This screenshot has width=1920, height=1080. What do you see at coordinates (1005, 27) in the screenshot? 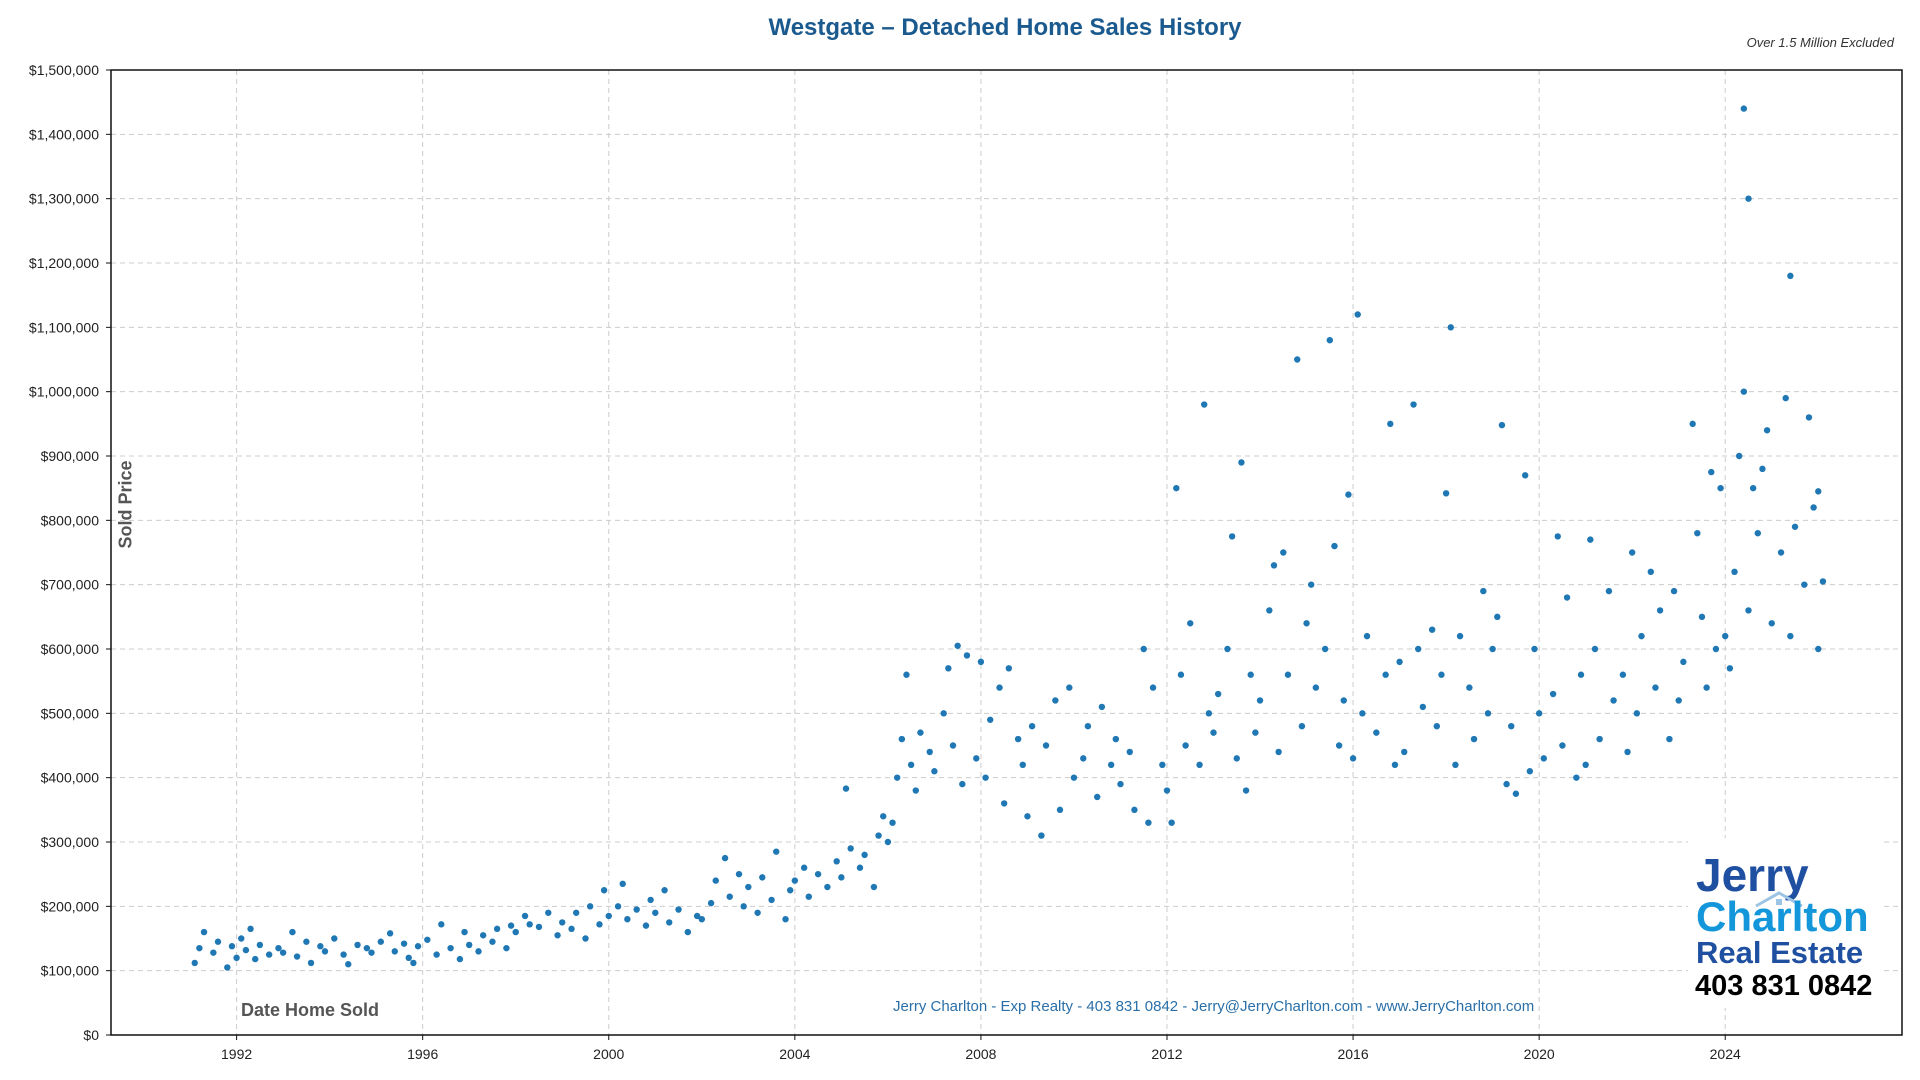
I see `chart-title: Westgate – Detached Home Sales History` at bounding box center [1005, 27].